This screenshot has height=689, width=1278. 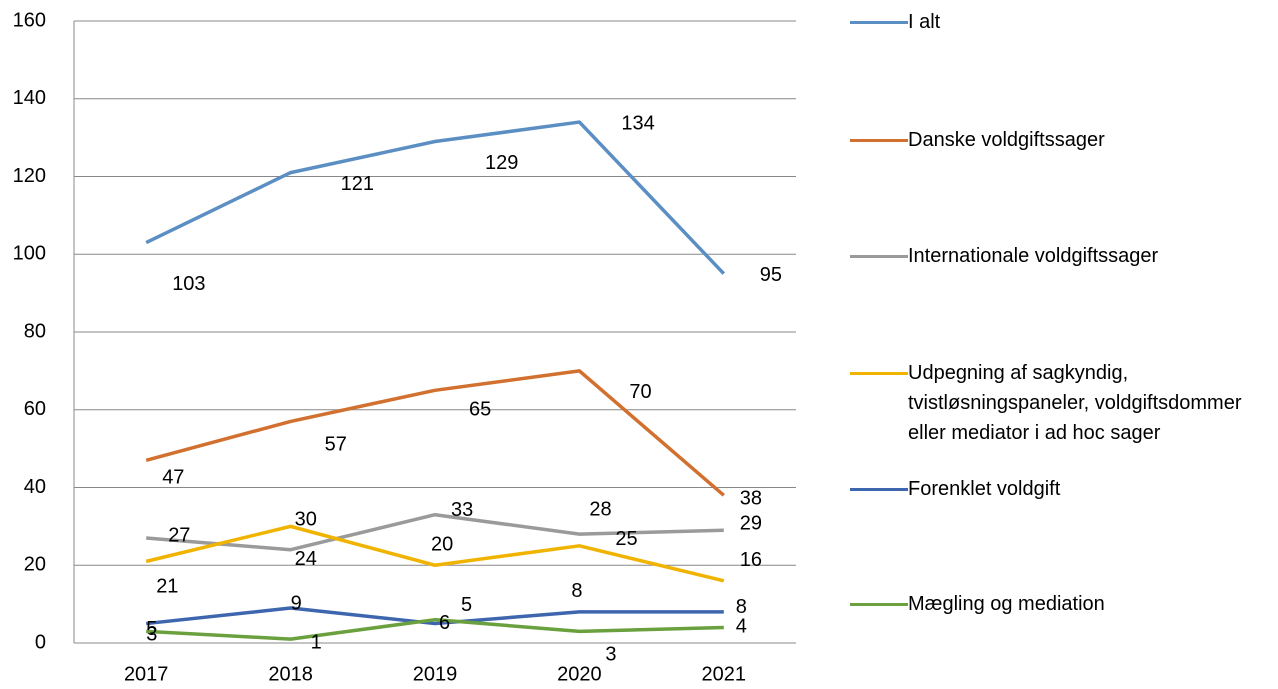 I want to click on legend-label: Internationale voldgiftssager, so click(x=1033, y=256).